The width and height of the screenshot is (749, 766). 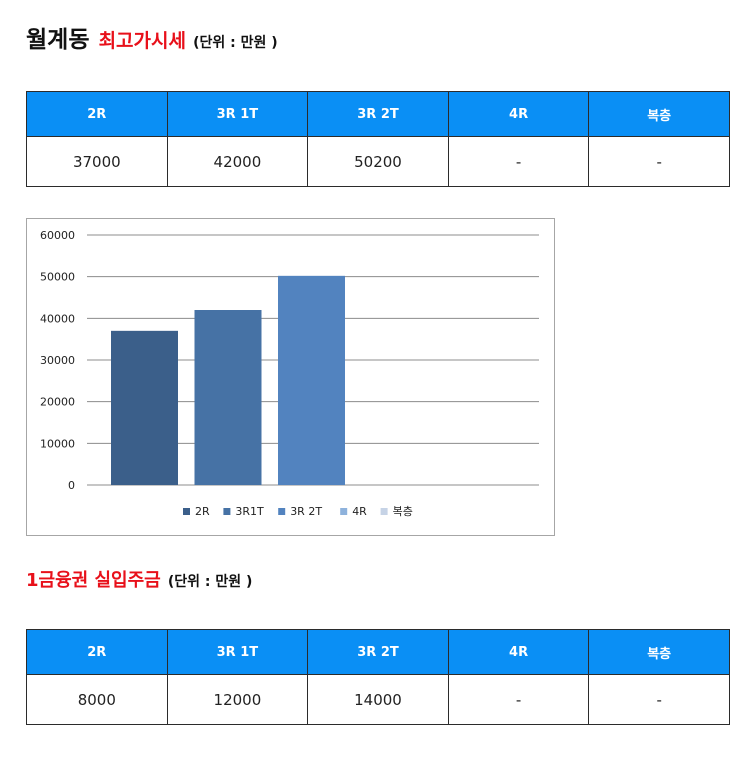 What do you see at coordinates (403, 511) in the screenshot?
I see `legend-label: 복층` at bounding box center [403, 511].